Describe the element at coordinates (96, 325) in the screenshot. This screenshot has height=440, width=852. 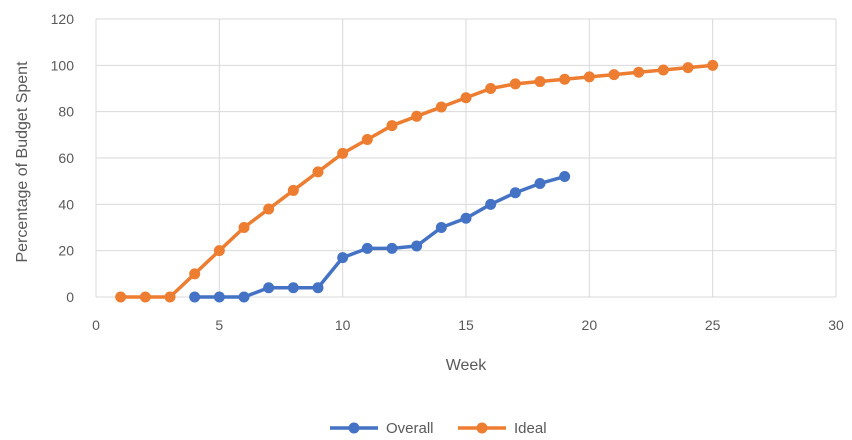
I see `x-tick-label: 0` at that location.